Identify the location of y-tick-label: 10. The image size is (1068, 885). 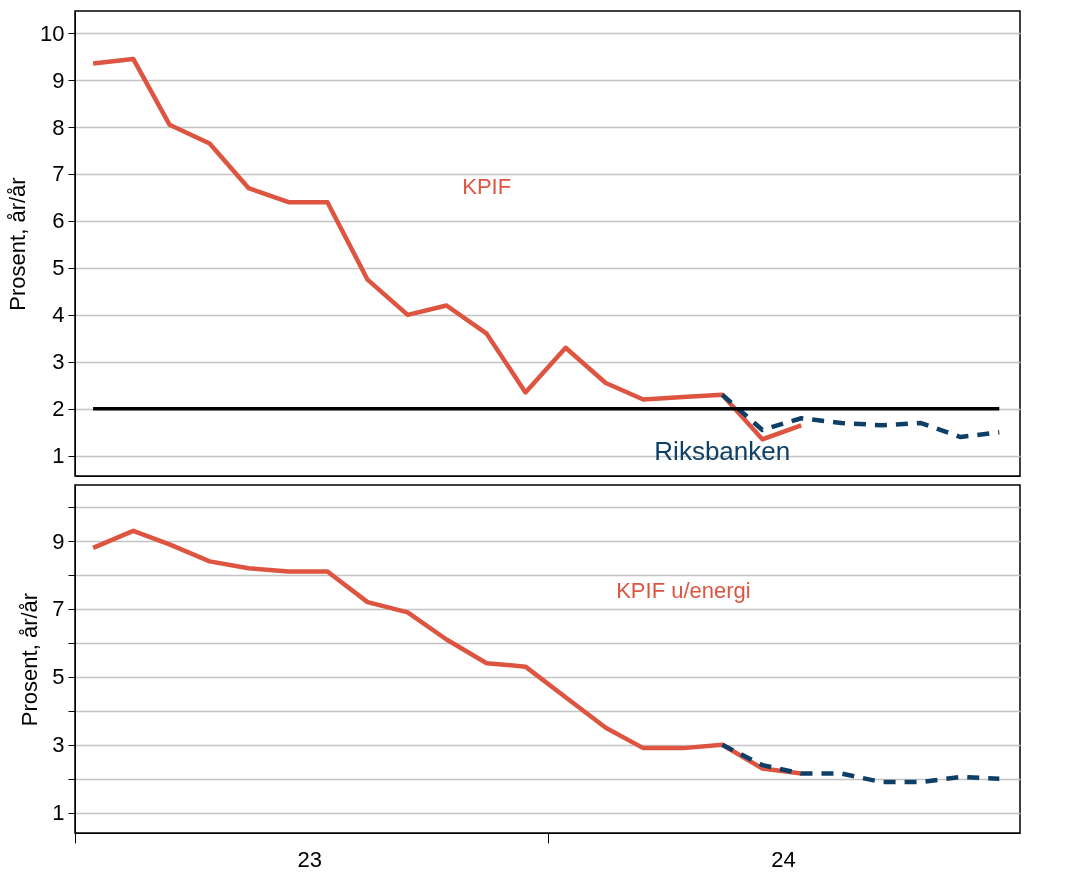
(52, 33).